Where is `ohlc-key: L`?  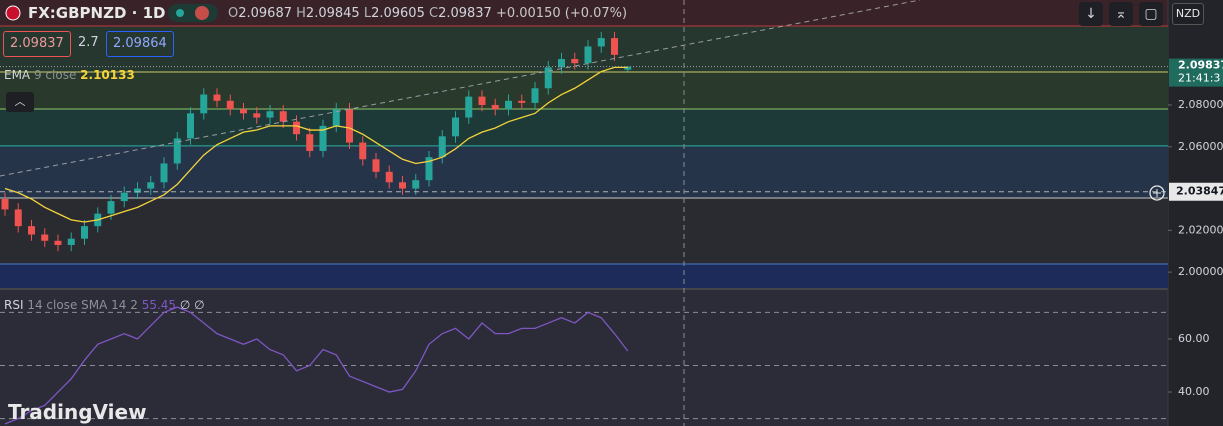
ohlc-key: L is located at coordinates (367, 13).